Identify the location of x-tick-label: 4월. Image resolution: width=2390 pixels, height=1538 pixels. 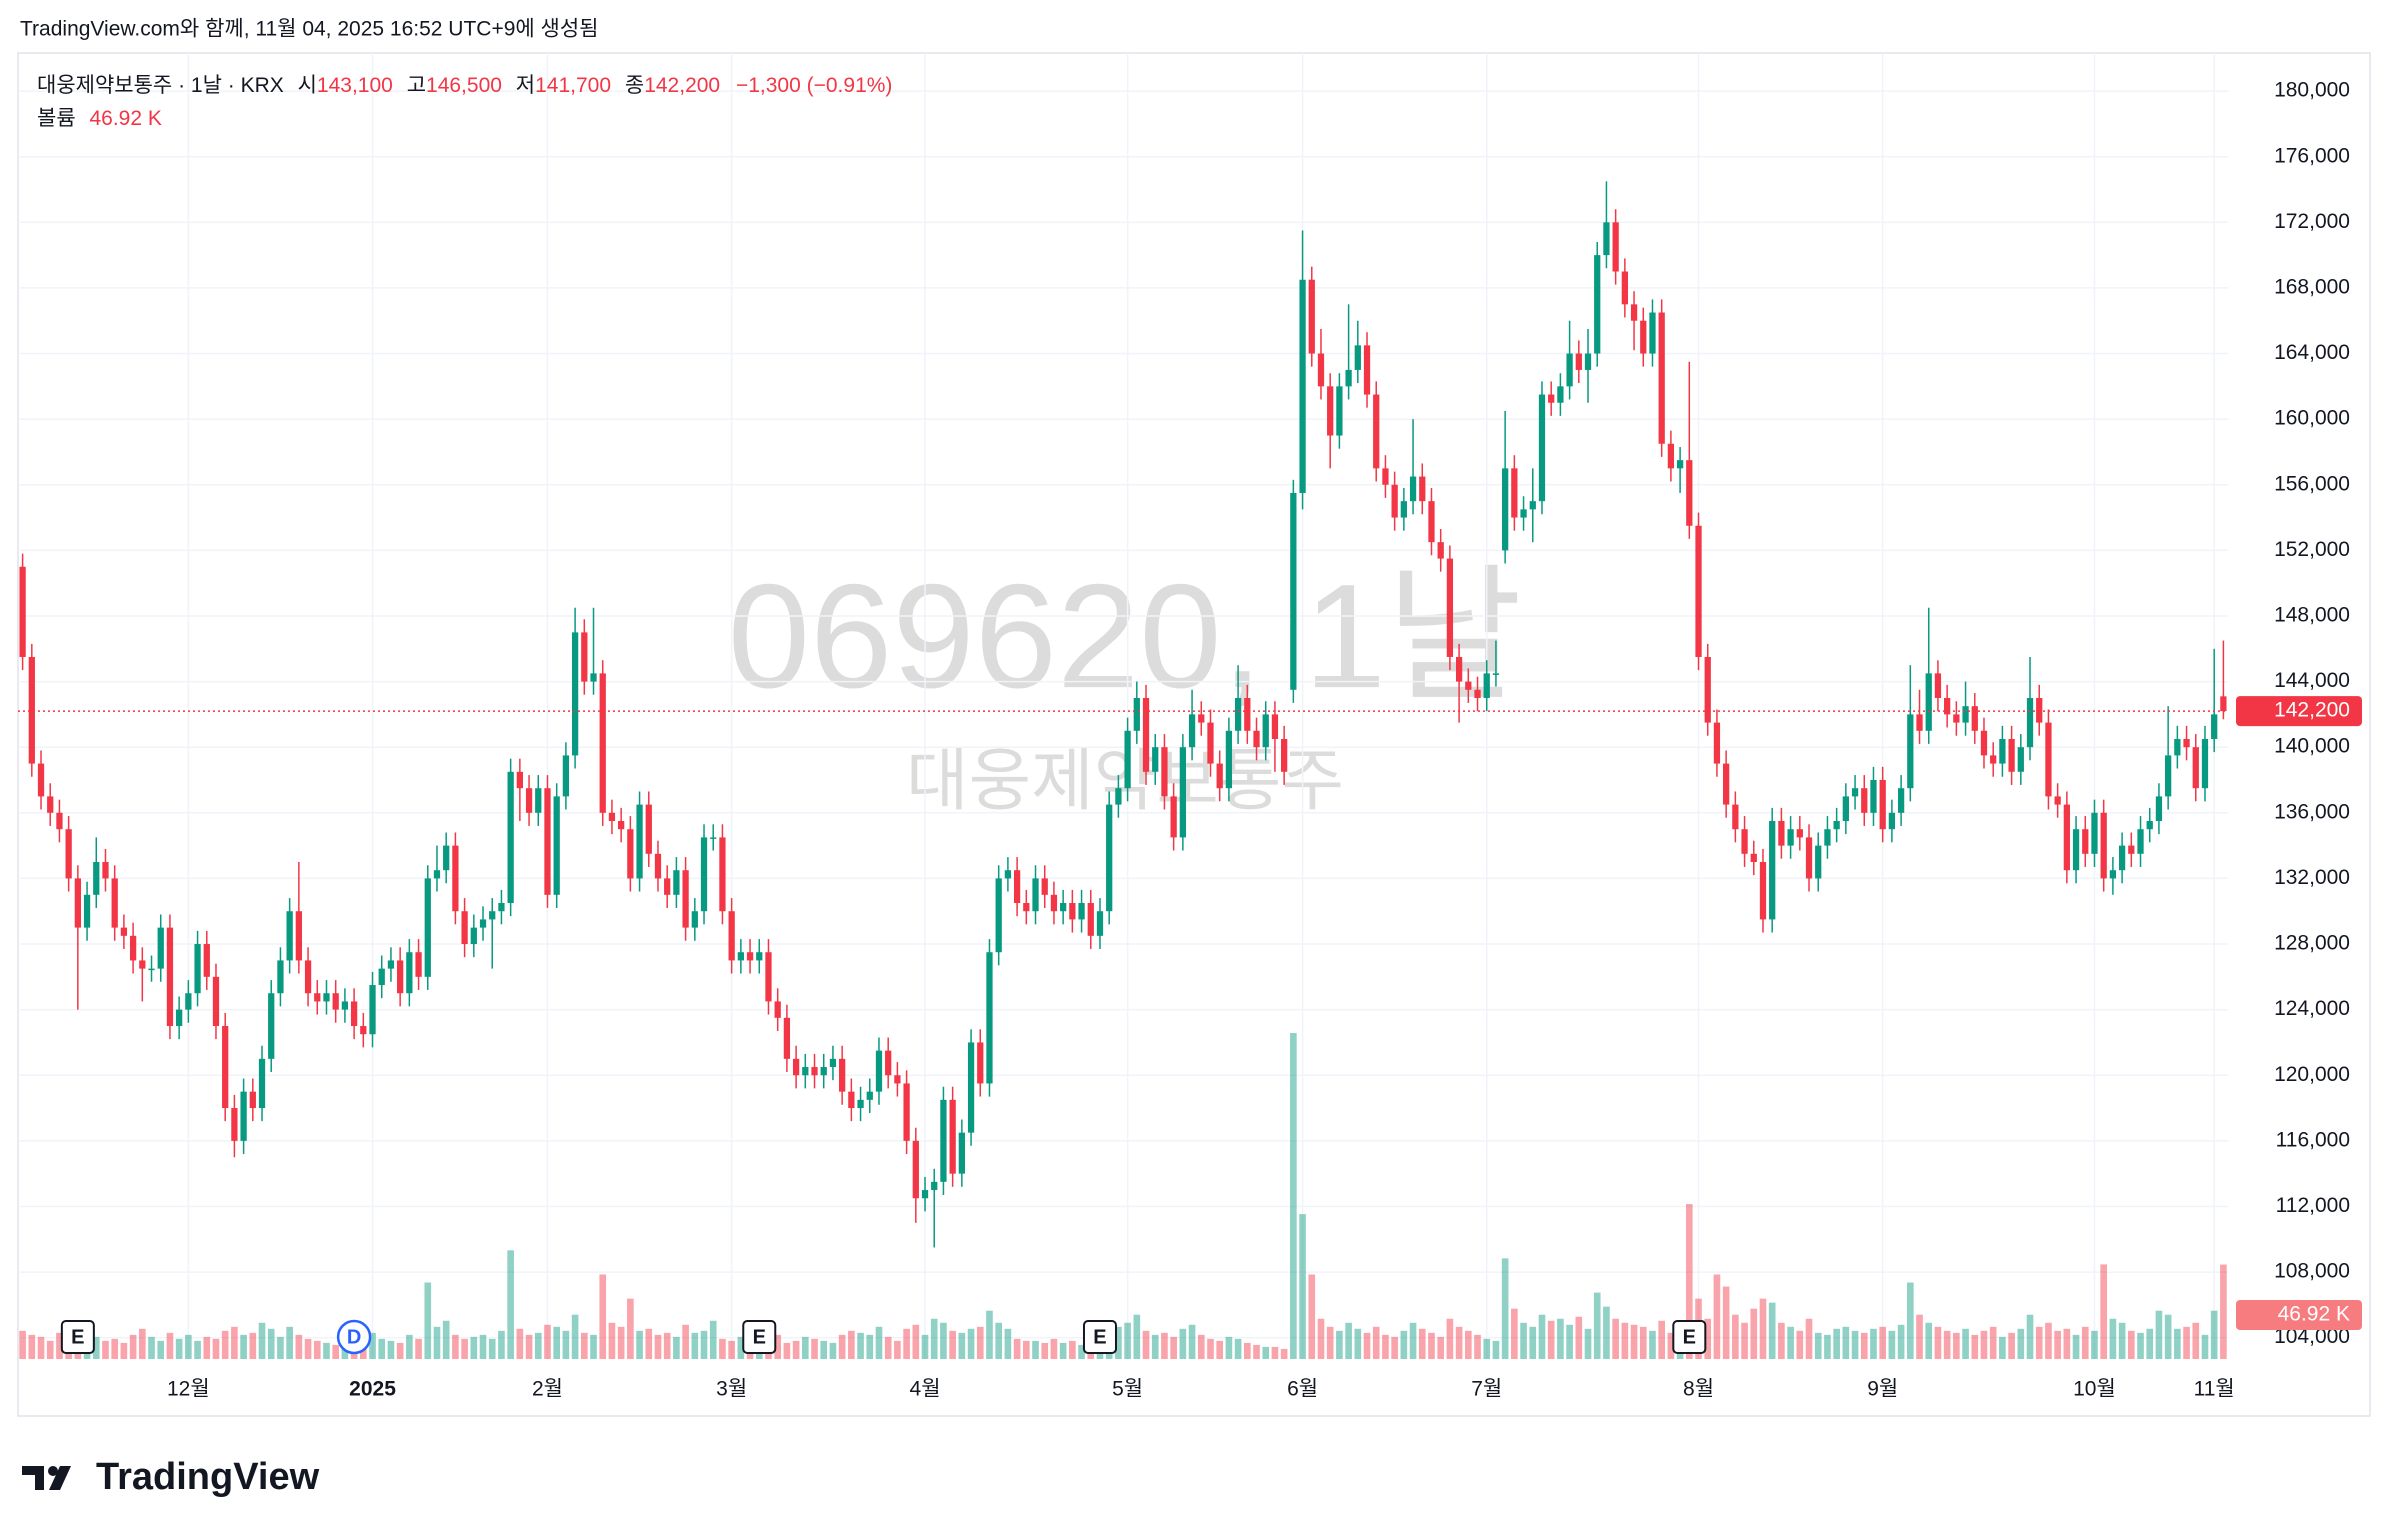
(925, 1389).